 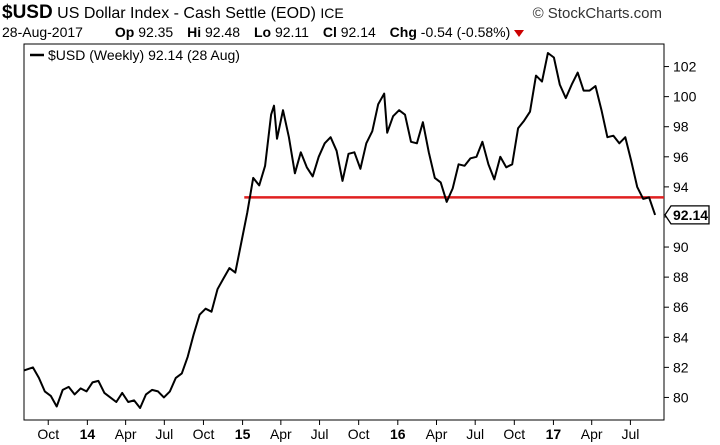 I want to click on y-tick-label: 88, so click(x=681, y=277).